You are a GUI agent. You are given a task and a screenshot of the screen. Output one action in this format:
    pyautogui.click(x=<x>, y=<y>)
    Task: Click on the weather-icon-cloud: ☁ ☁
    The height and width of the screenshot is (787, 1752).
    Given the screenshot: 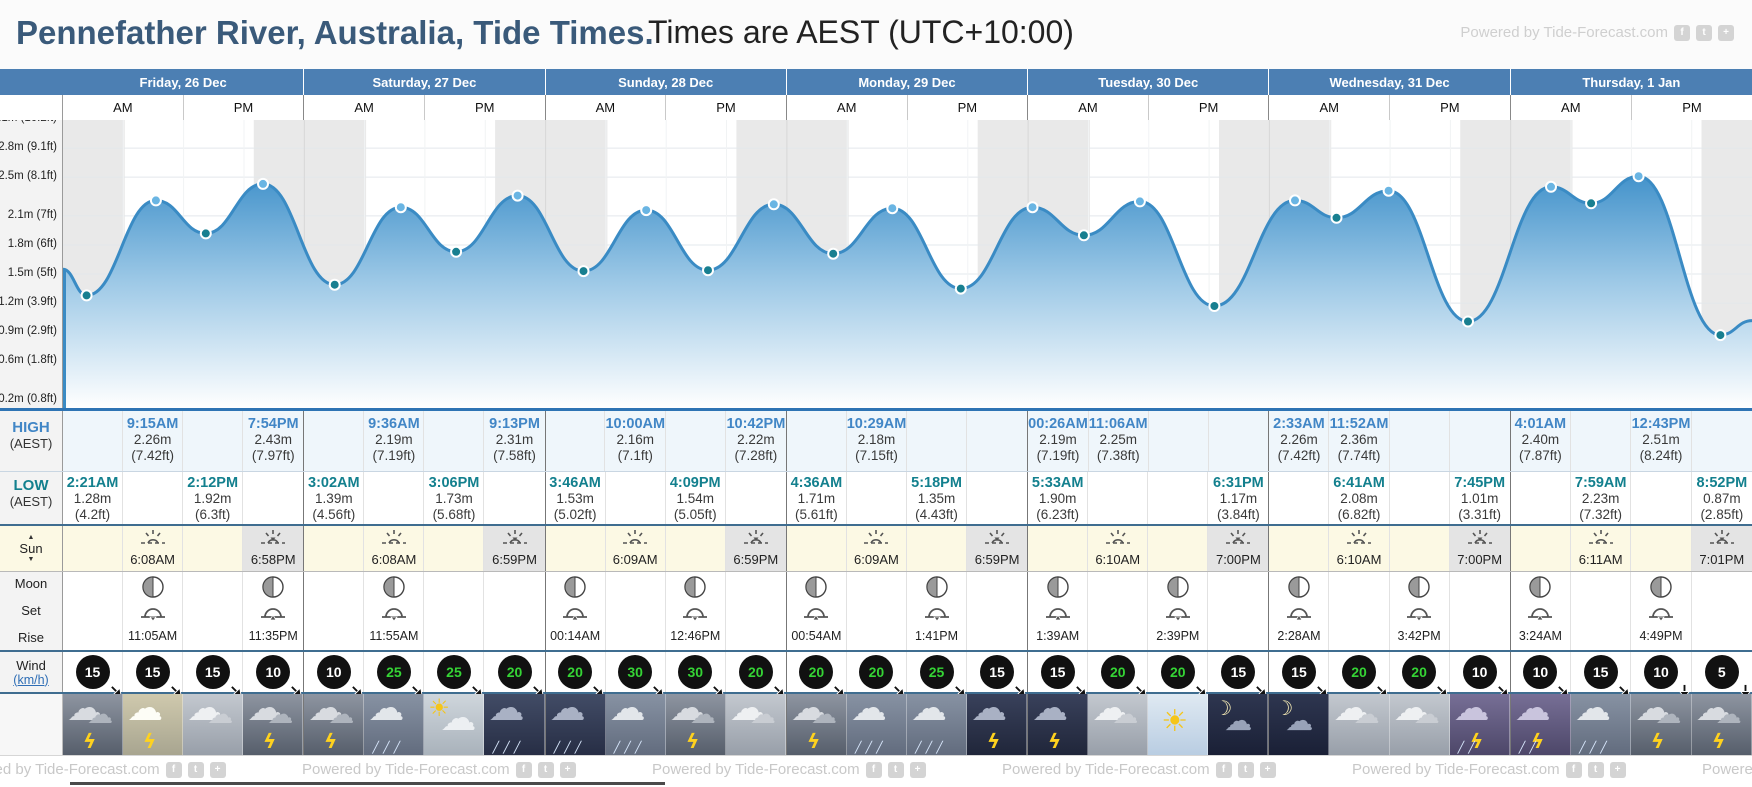 What is the action you would take?
    pyautogui.click(x=1419, y=724)
    